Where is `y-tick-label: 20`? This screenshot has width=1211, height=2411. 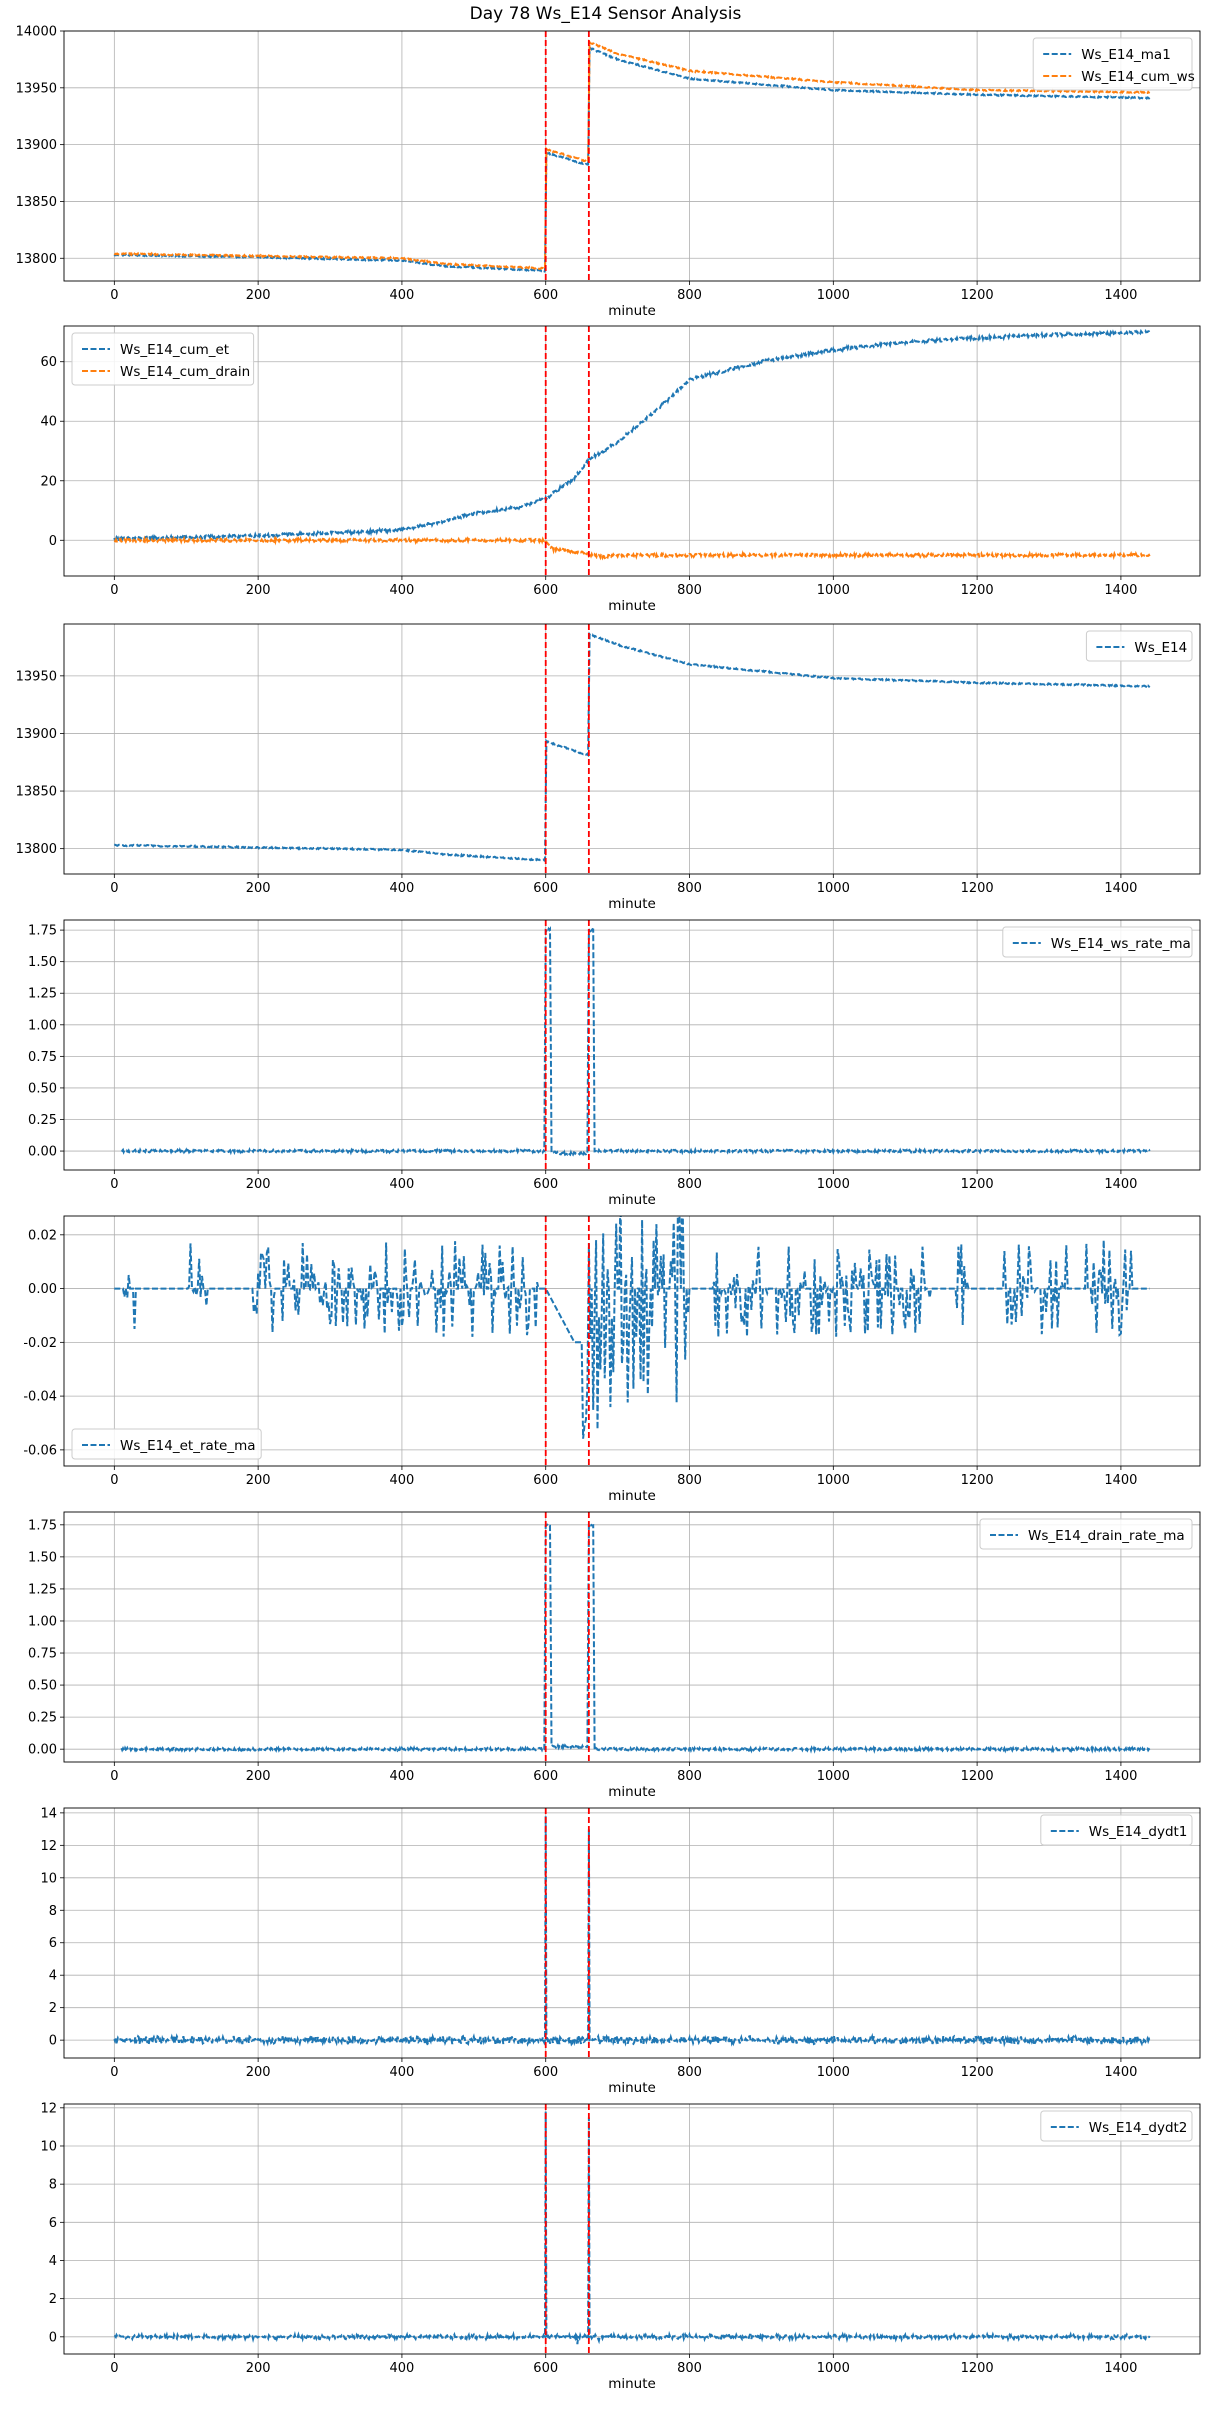 y-tick-label: 20 is located at coordinates (48, 481).